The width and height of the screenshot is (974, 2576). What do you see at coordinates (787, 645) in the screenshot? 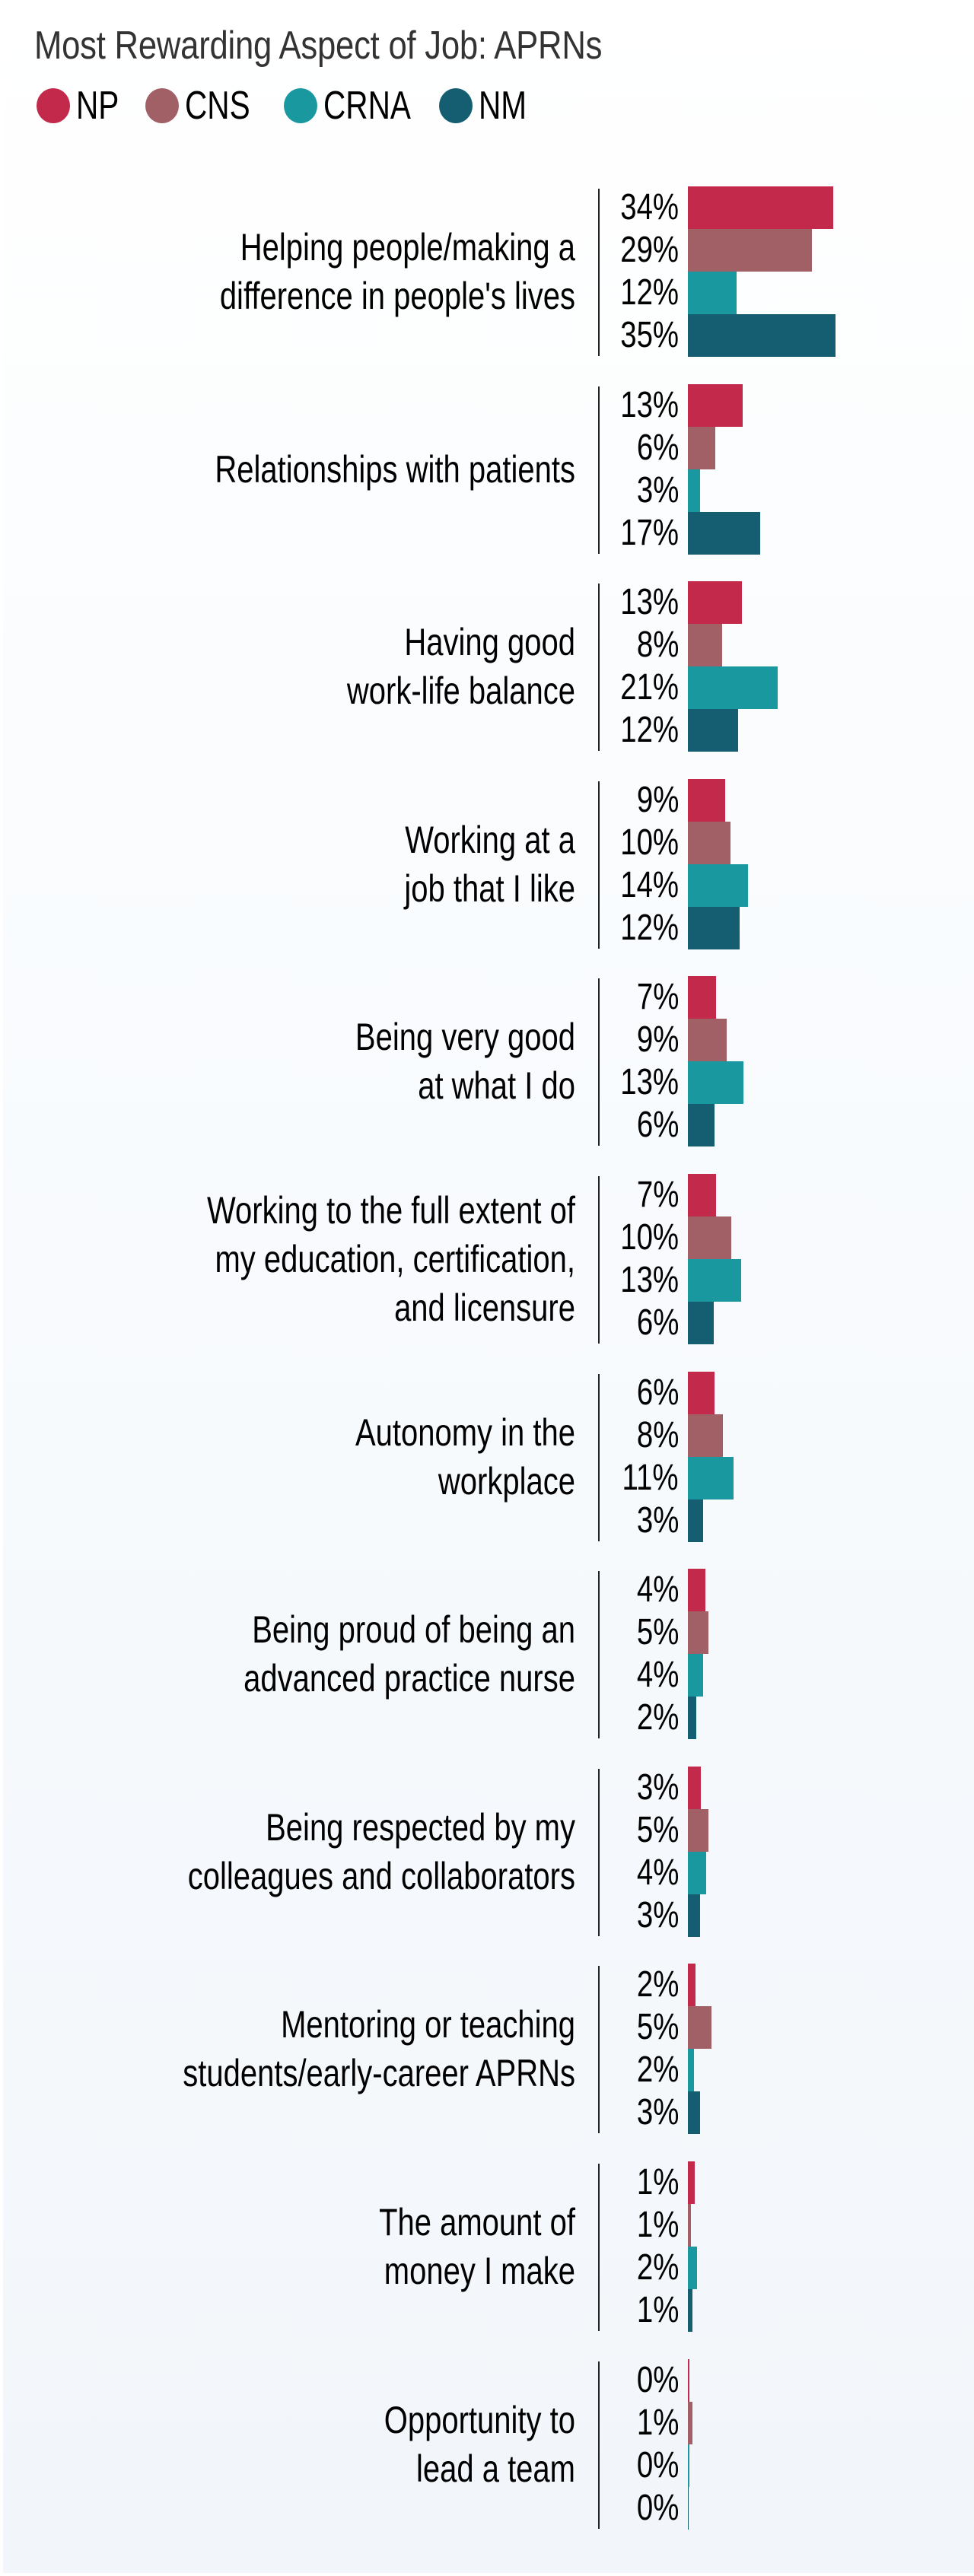
I see `bar-row-cns: 8%` at bounding box center [787, 645].